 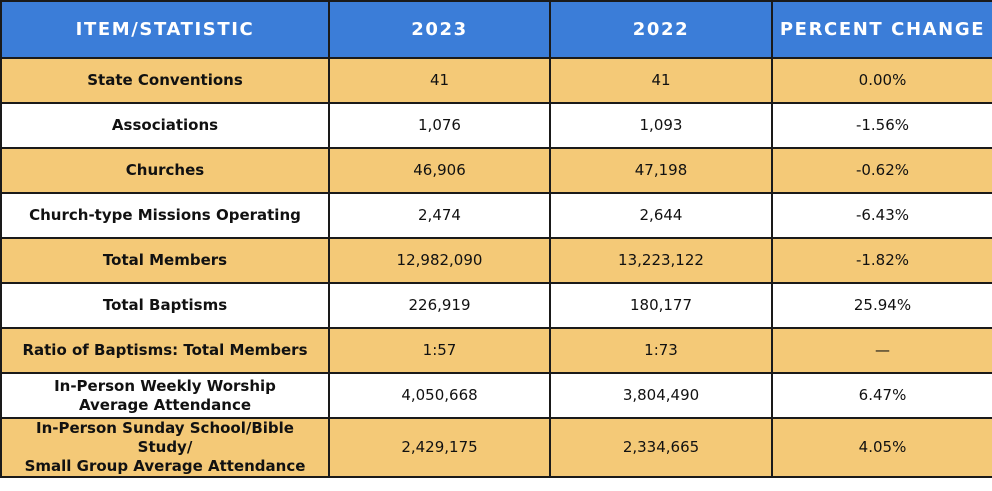 I want to click on value-cell: -6.43%, so click(x=881, y=215).